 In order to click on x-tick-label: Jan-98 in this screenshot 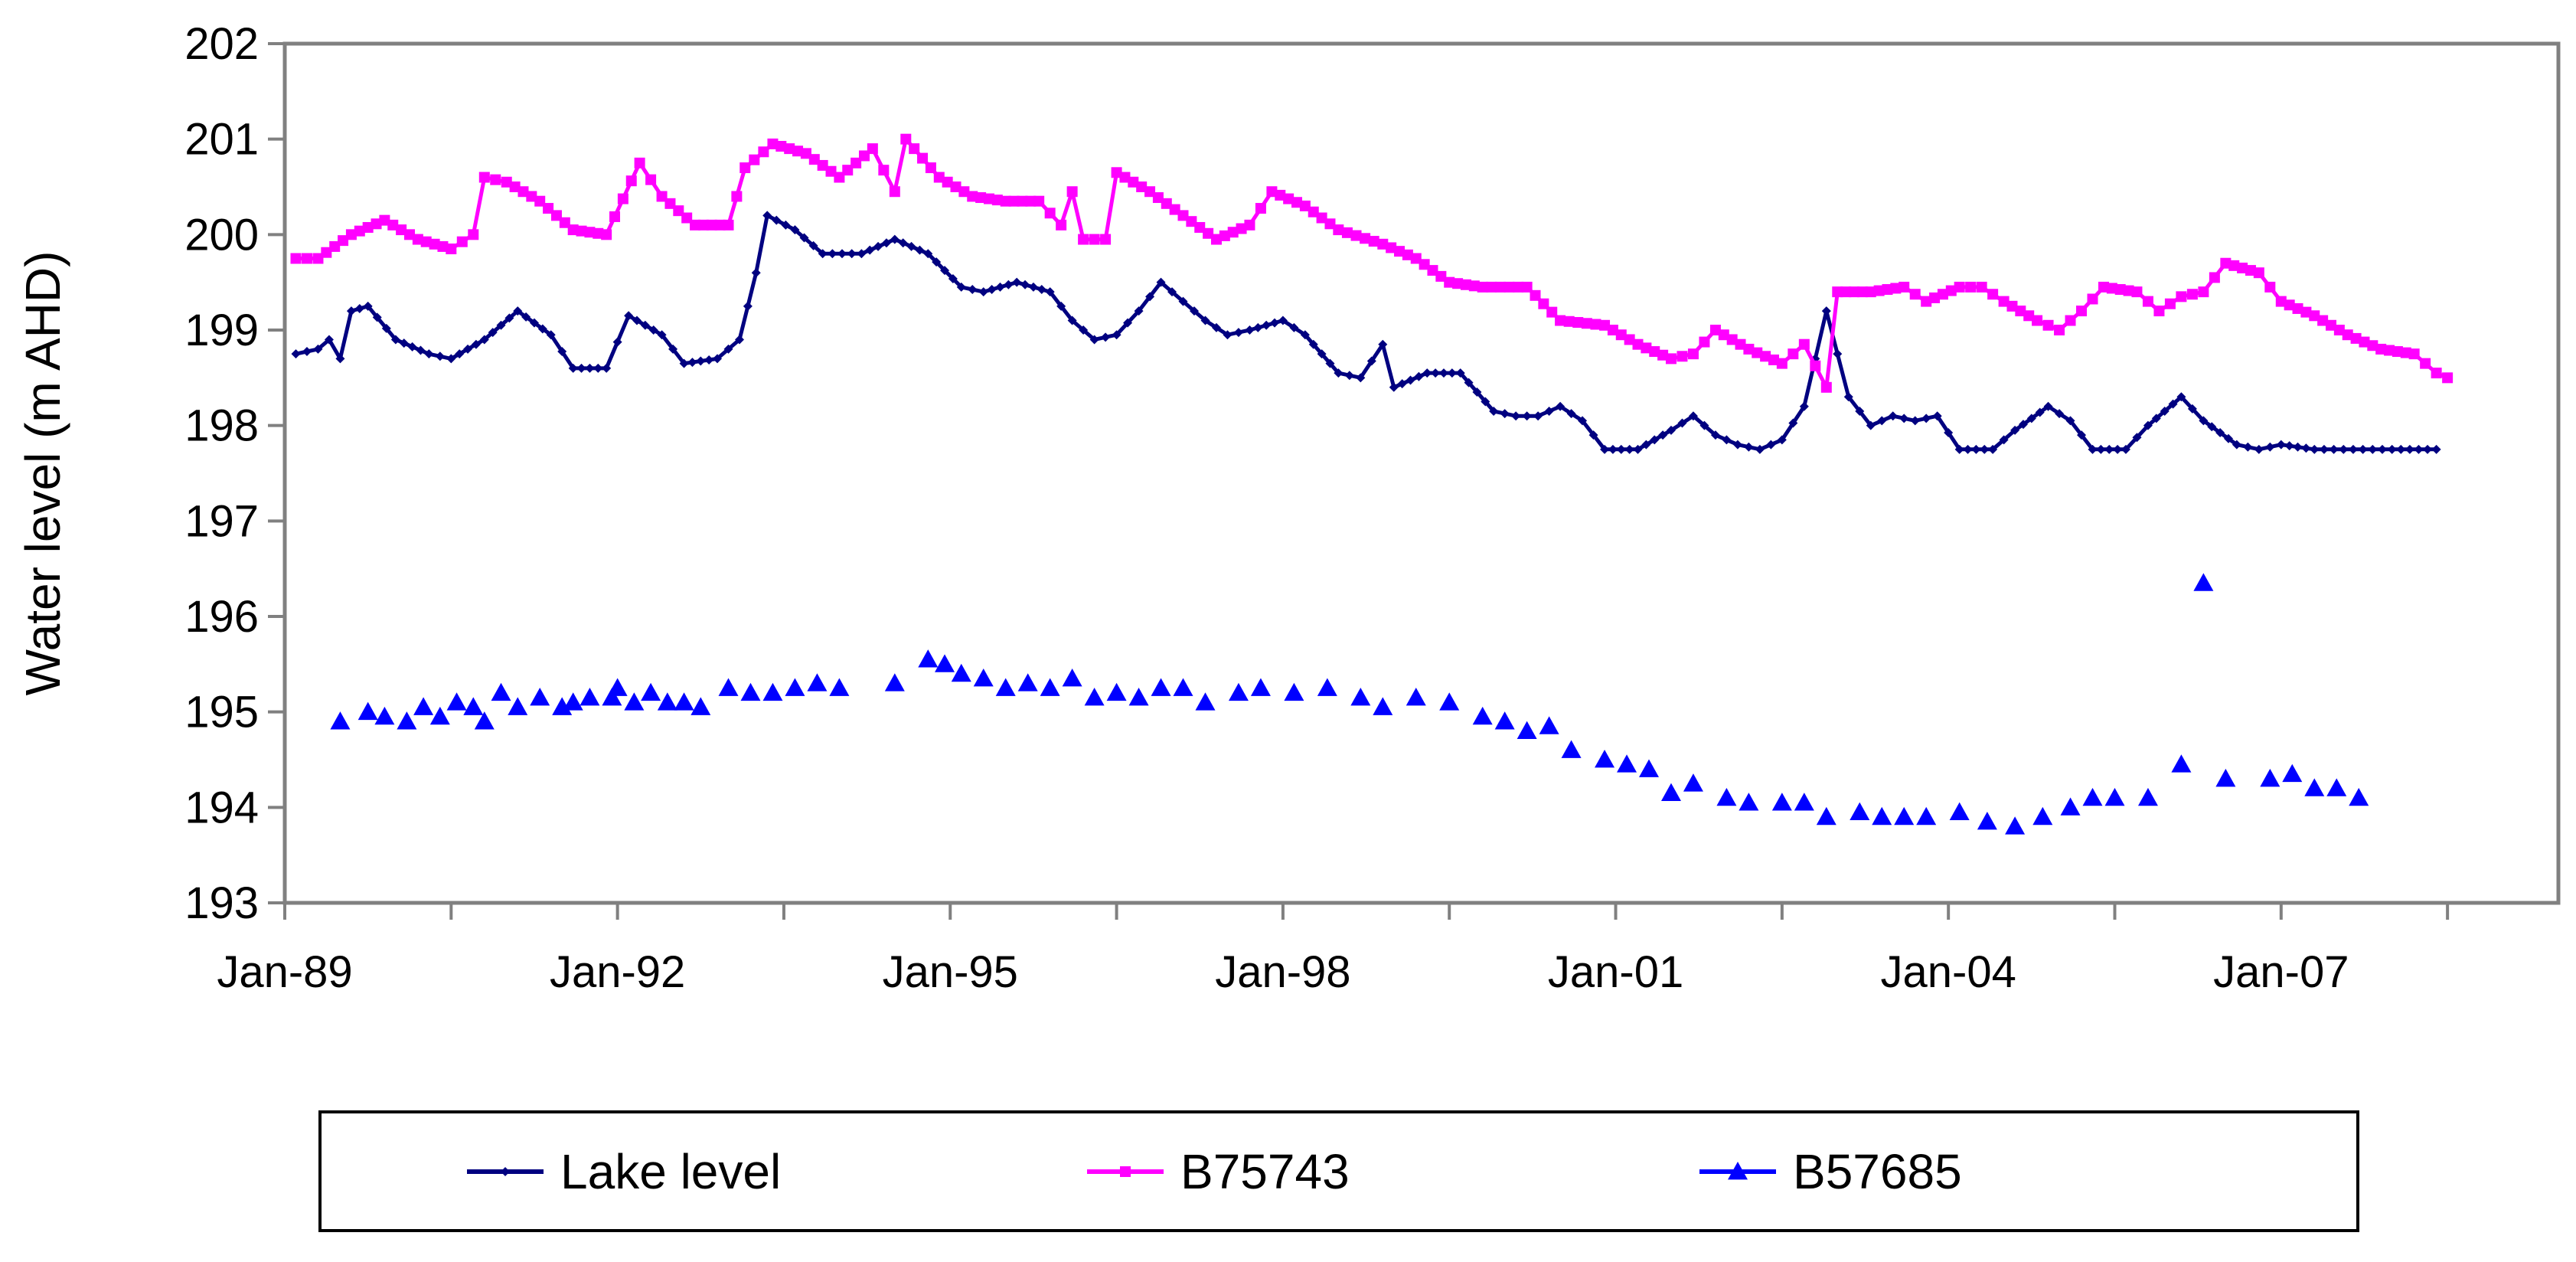, I will do `click(1282, 972)`.